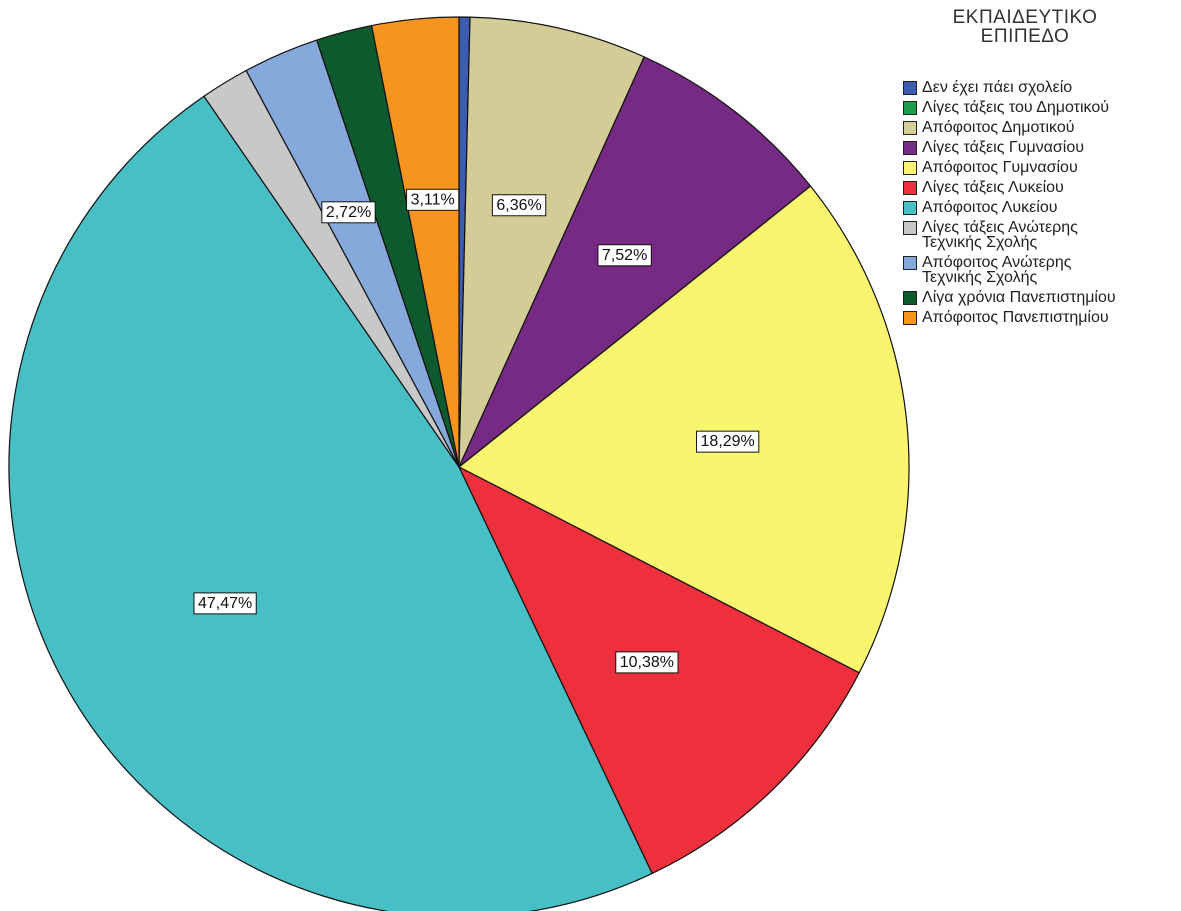 Image resolution: width=1181 pixels, height=911 pixels. I want to click on legend-item-1: Δεν έχει πάει σχολείο, so click(1040, 87).